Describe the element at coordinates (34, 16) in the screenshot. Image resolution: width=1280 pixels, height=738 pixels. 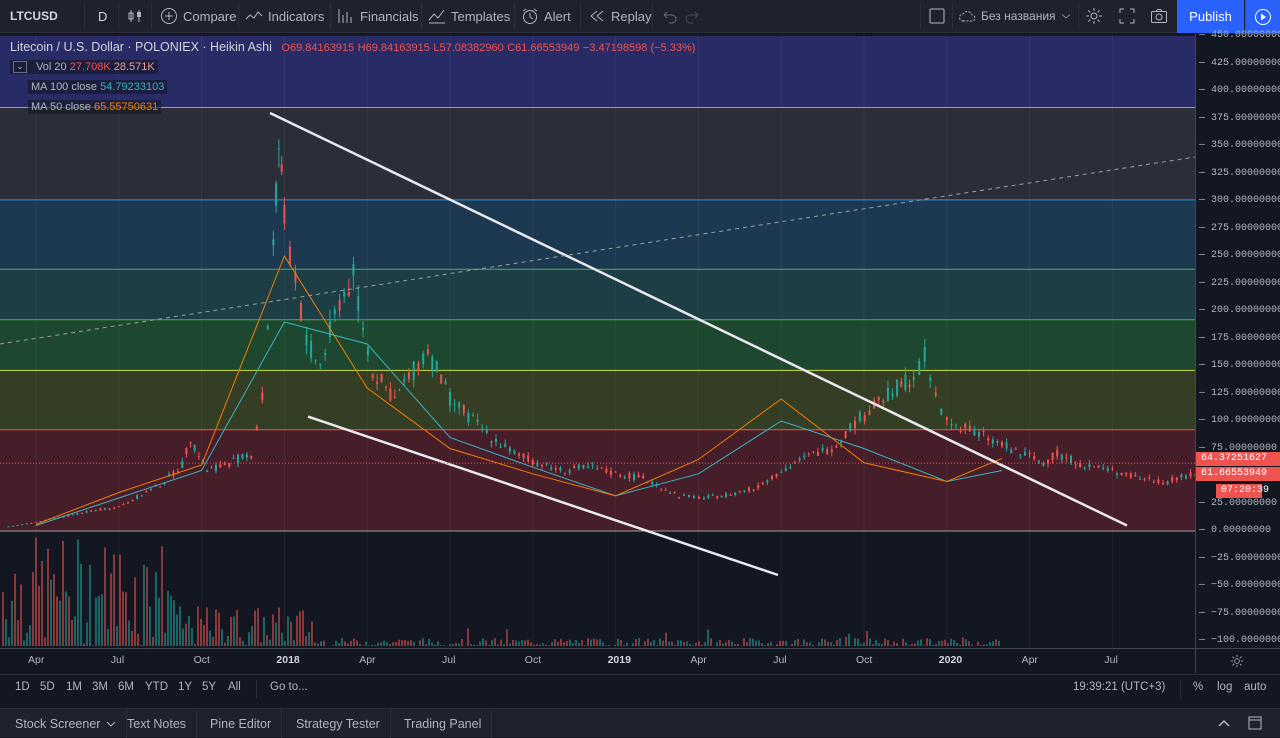
I see `symbol-search: LTCUSD` at that location.